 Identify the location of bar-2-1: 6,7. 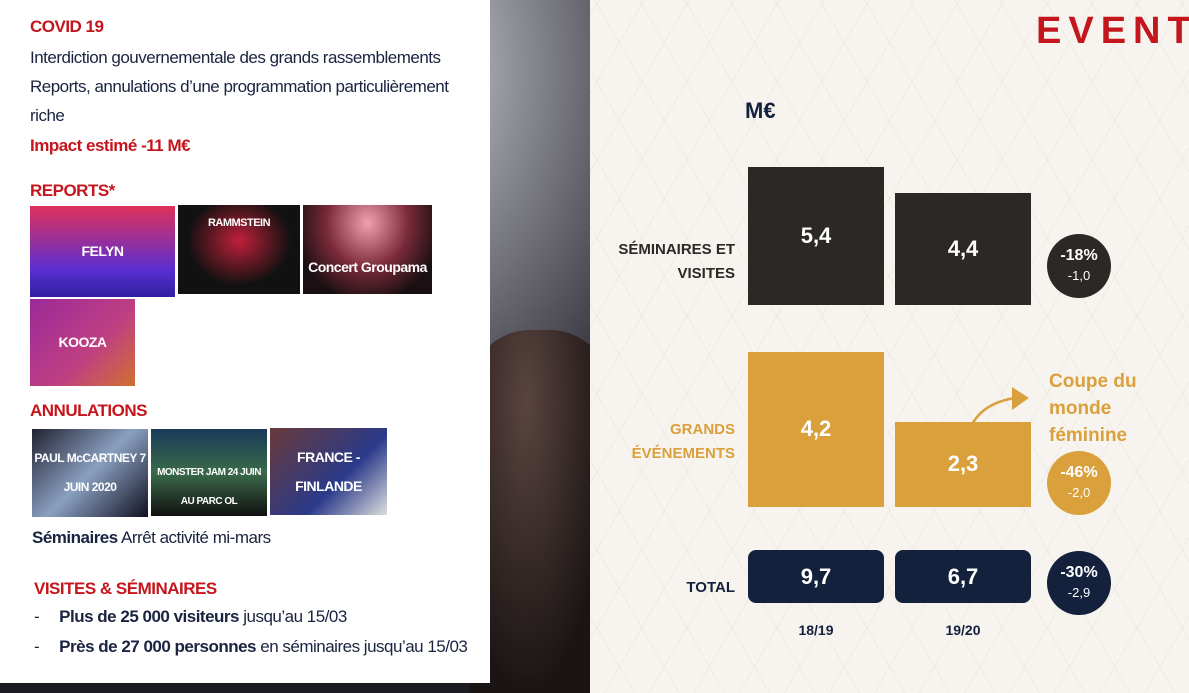
(963, 576).